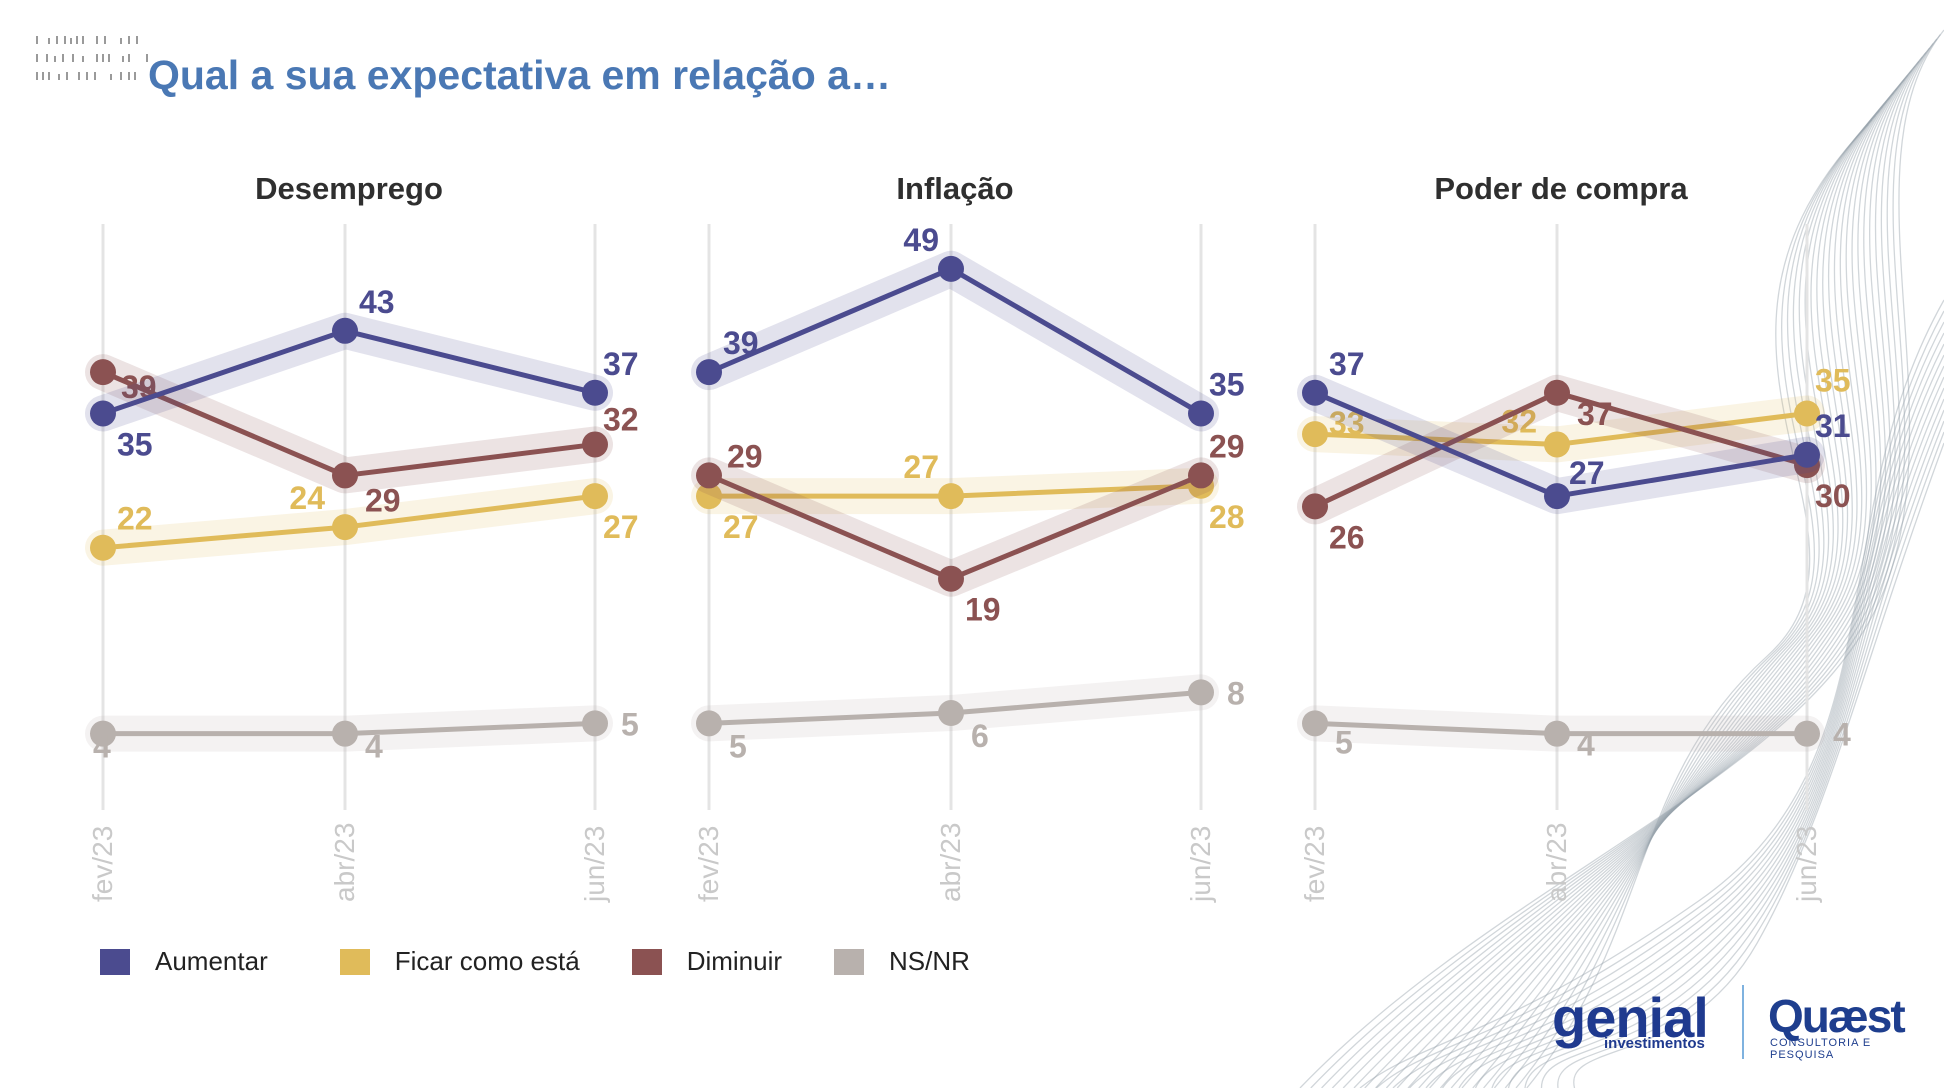 The image size is (1944, 1088). Describe the element at coordinates (1821, 1049) in the screenshot. I see `quaest-logo-subtitle: CONSULTORIA E PESQUISA` at that location.